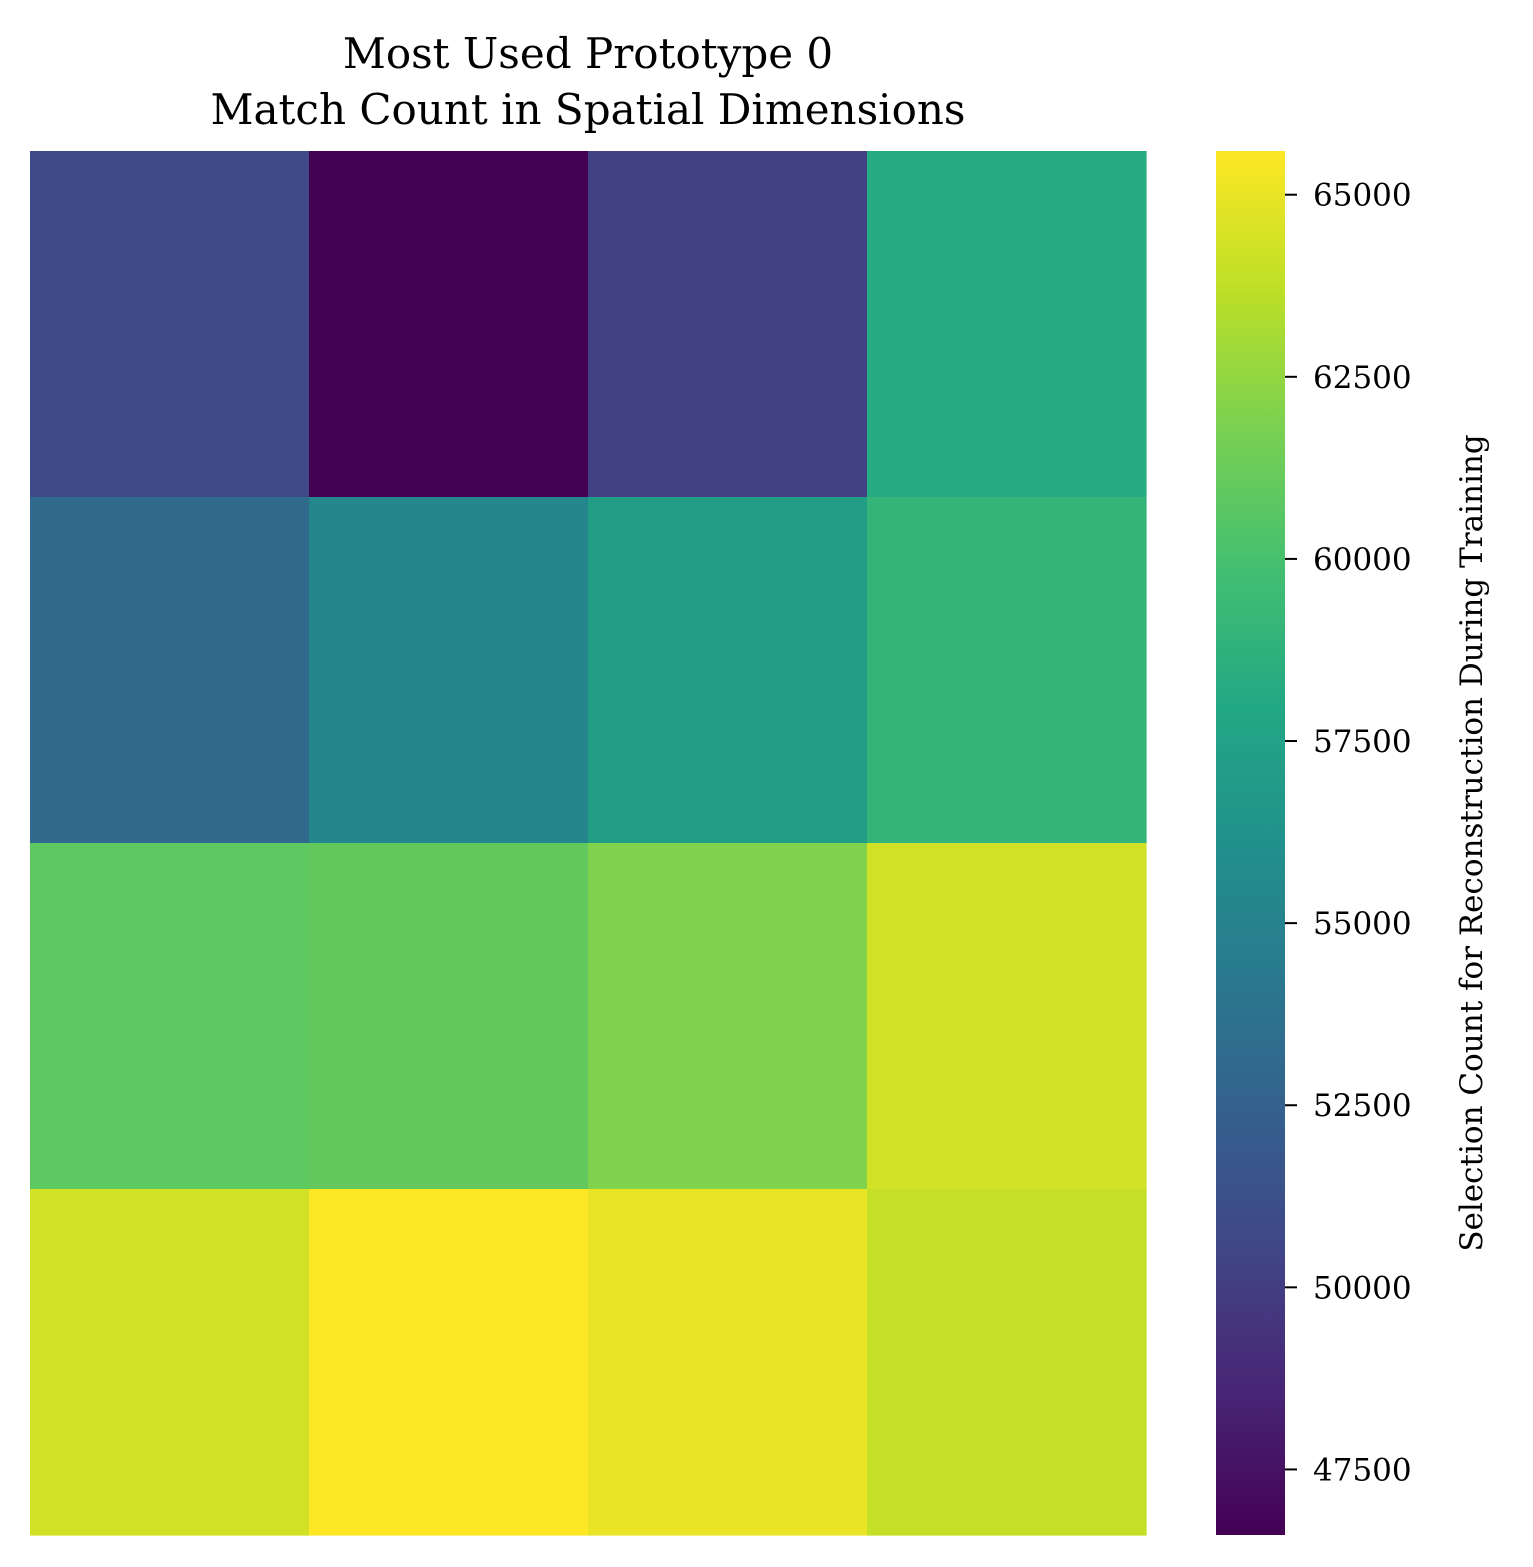 The height and width of the screenshot is (1567, 1533). What do you see at coordinates (170, 1016) in the screenshot?
I see `heatmap-cell-r2-c0` at bounding box center [170, 1016].